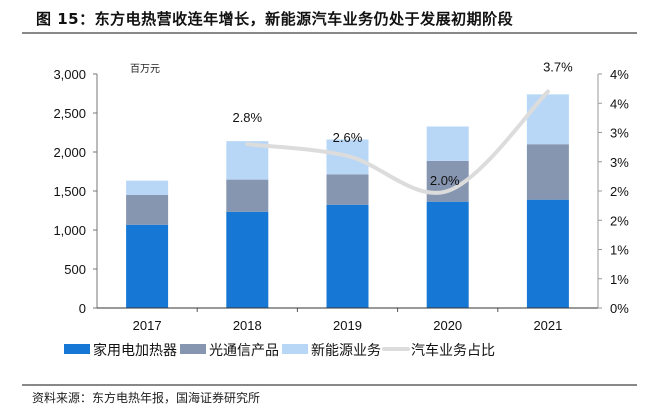 The image size is (651, 410). What do you see at coordinates (447, 325) in the screenshot?
I see `x-tick-label: 2020` at bounding box center [447, 325].